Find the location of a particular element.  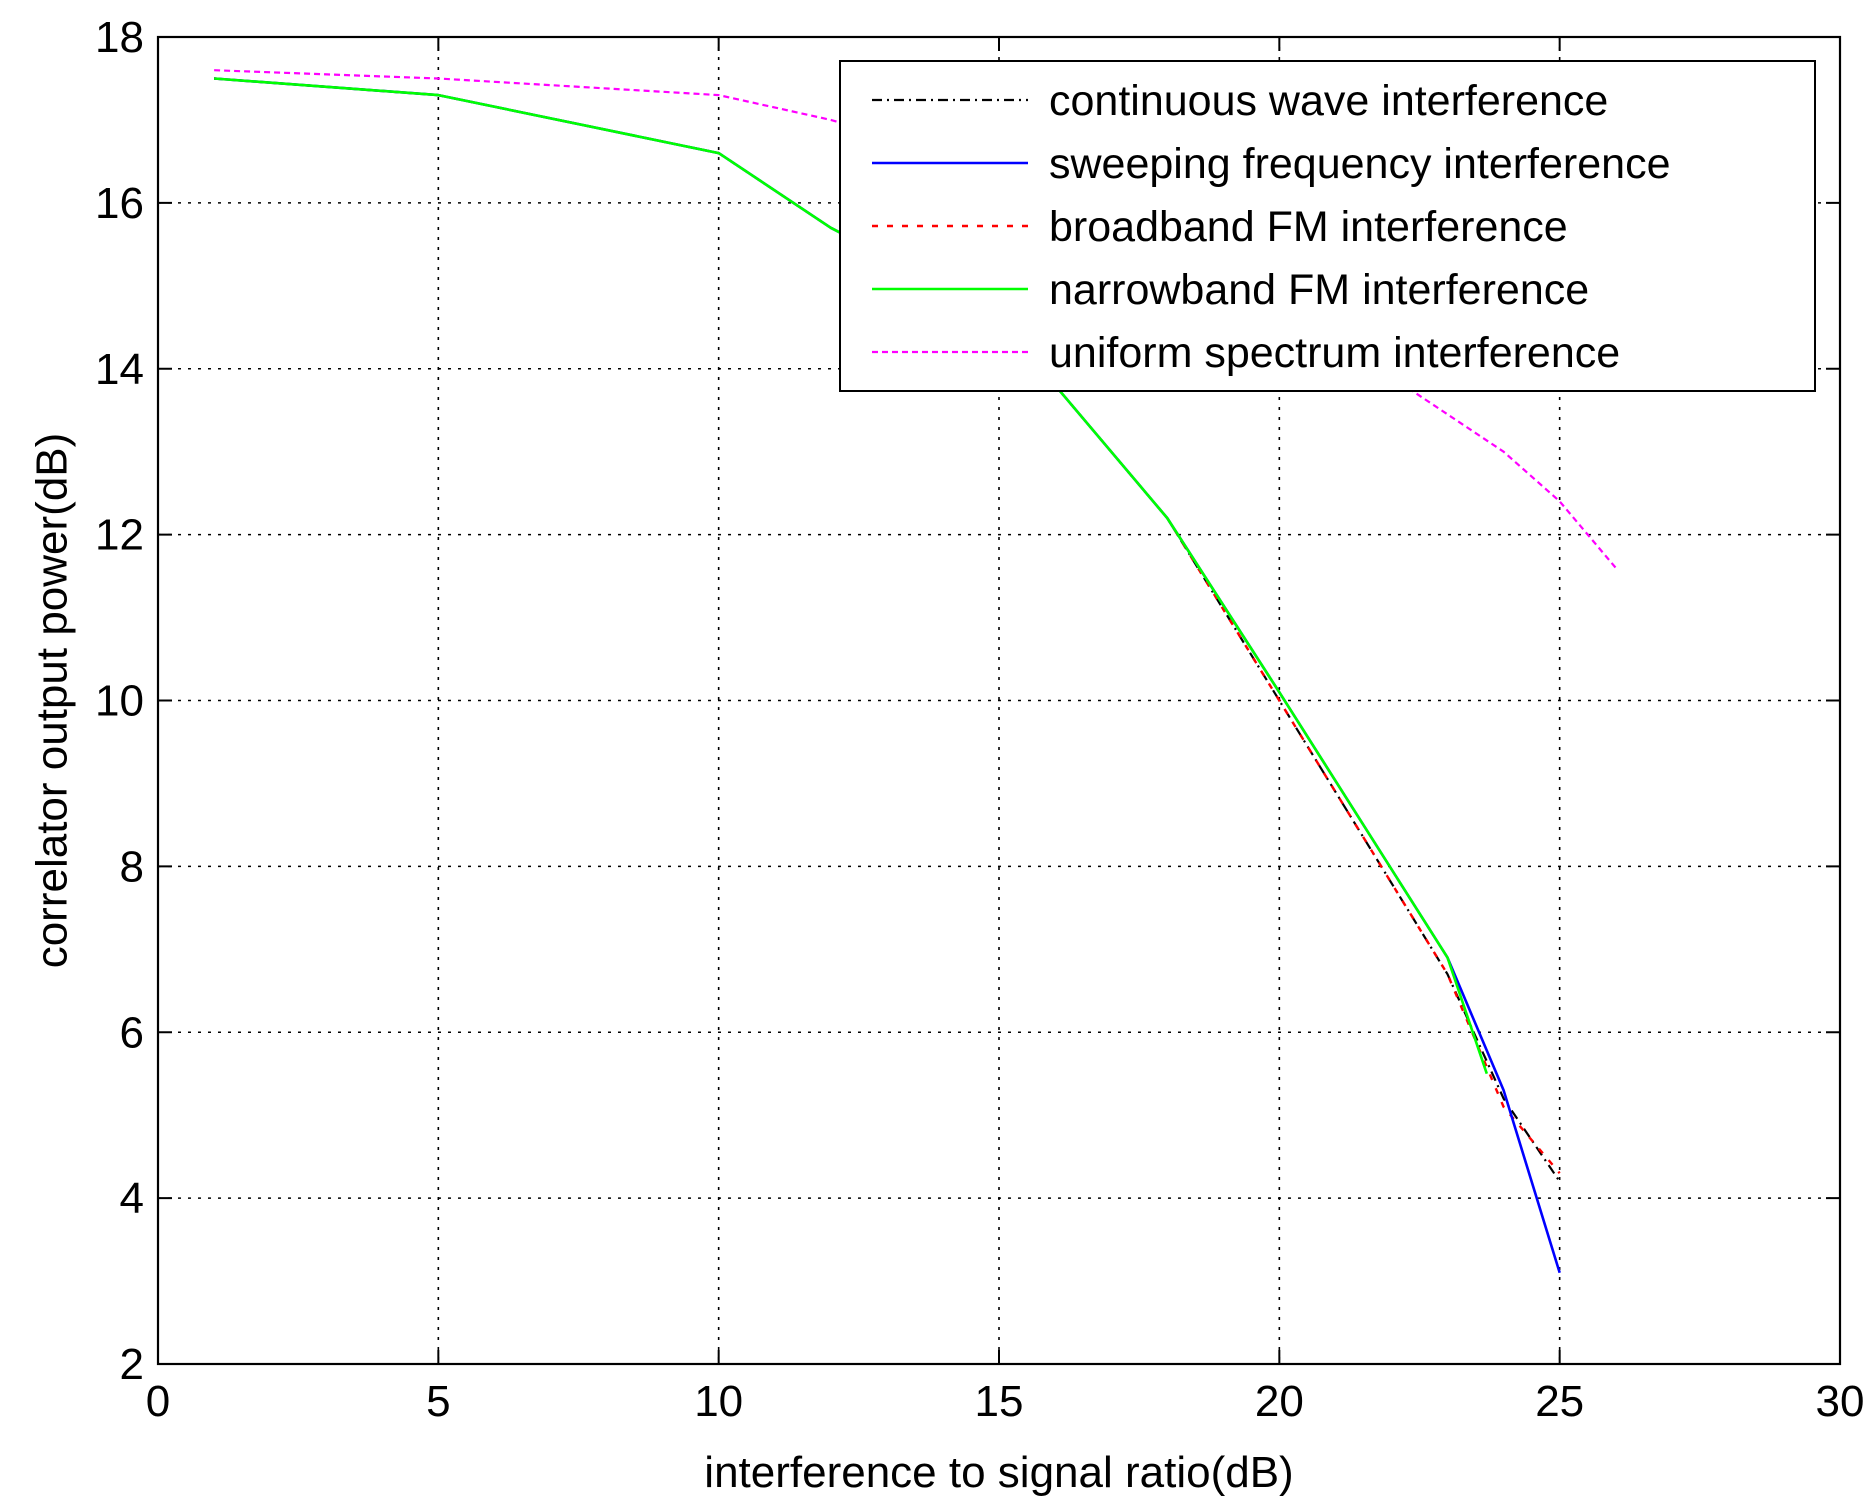

y-tick-label: 16 is located at coordinates (119, 203).